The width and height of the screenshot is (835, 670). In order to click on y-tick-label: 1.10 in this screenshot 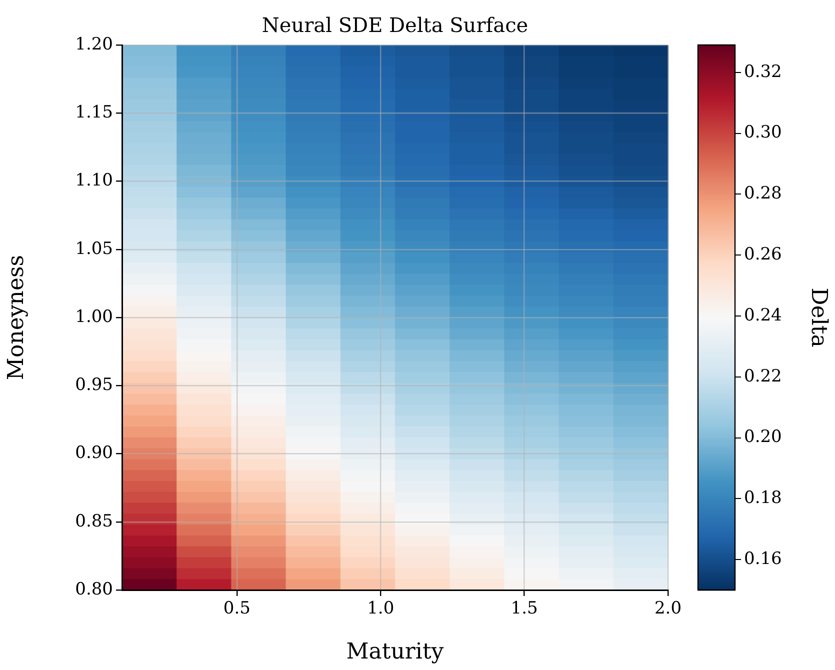, I will do `click(94, 180)`.